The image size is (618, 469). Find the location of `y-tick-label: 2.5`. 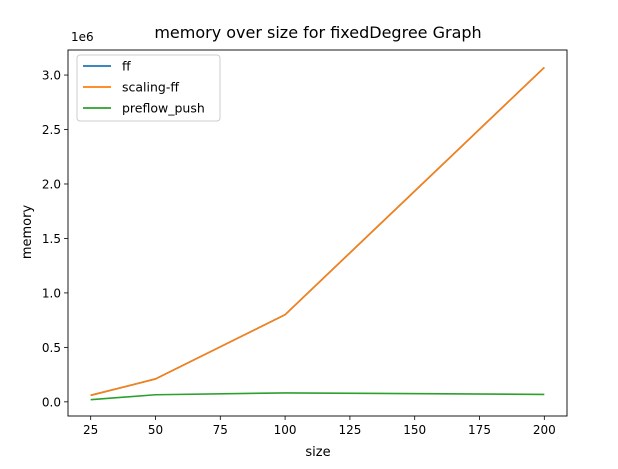

y-tick-label: 2.5 is located at coordinates (51, 130).